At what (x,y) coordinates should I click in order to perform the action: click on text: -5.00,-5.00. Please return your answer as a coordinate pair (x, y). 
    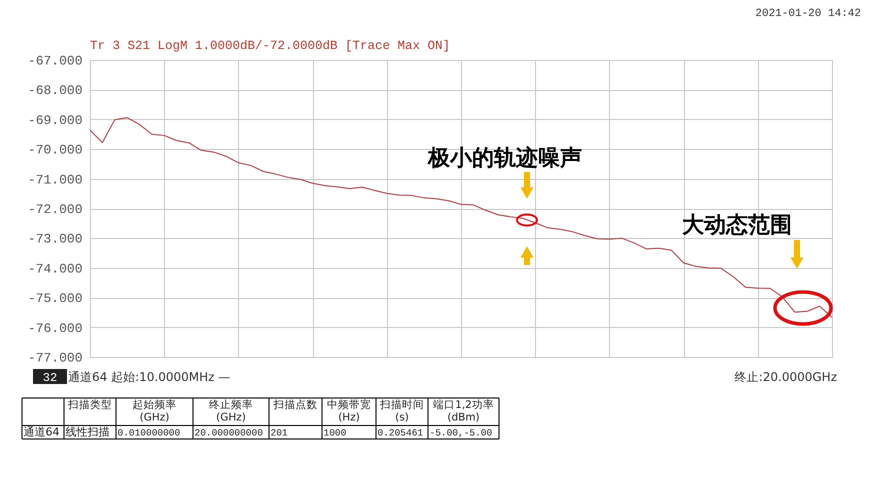
    Looking at the image, I should click on (461, 432).